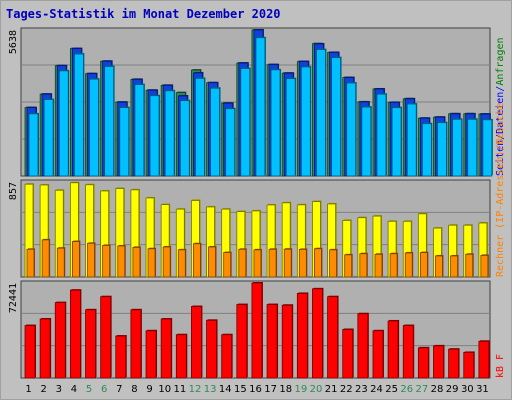  What do you see at coordinates (210, 389) in the screenshot?
I see `x-tick-label-day: 13` at bounding box center [210, 389].